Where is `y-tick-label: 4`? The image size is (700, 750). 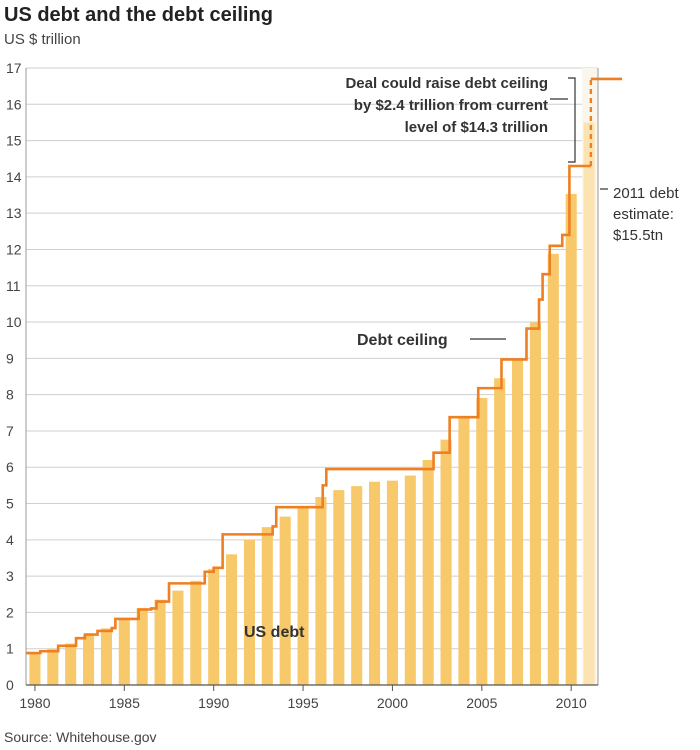
y-tick-label: 4 is located at coordinates (10, 540).